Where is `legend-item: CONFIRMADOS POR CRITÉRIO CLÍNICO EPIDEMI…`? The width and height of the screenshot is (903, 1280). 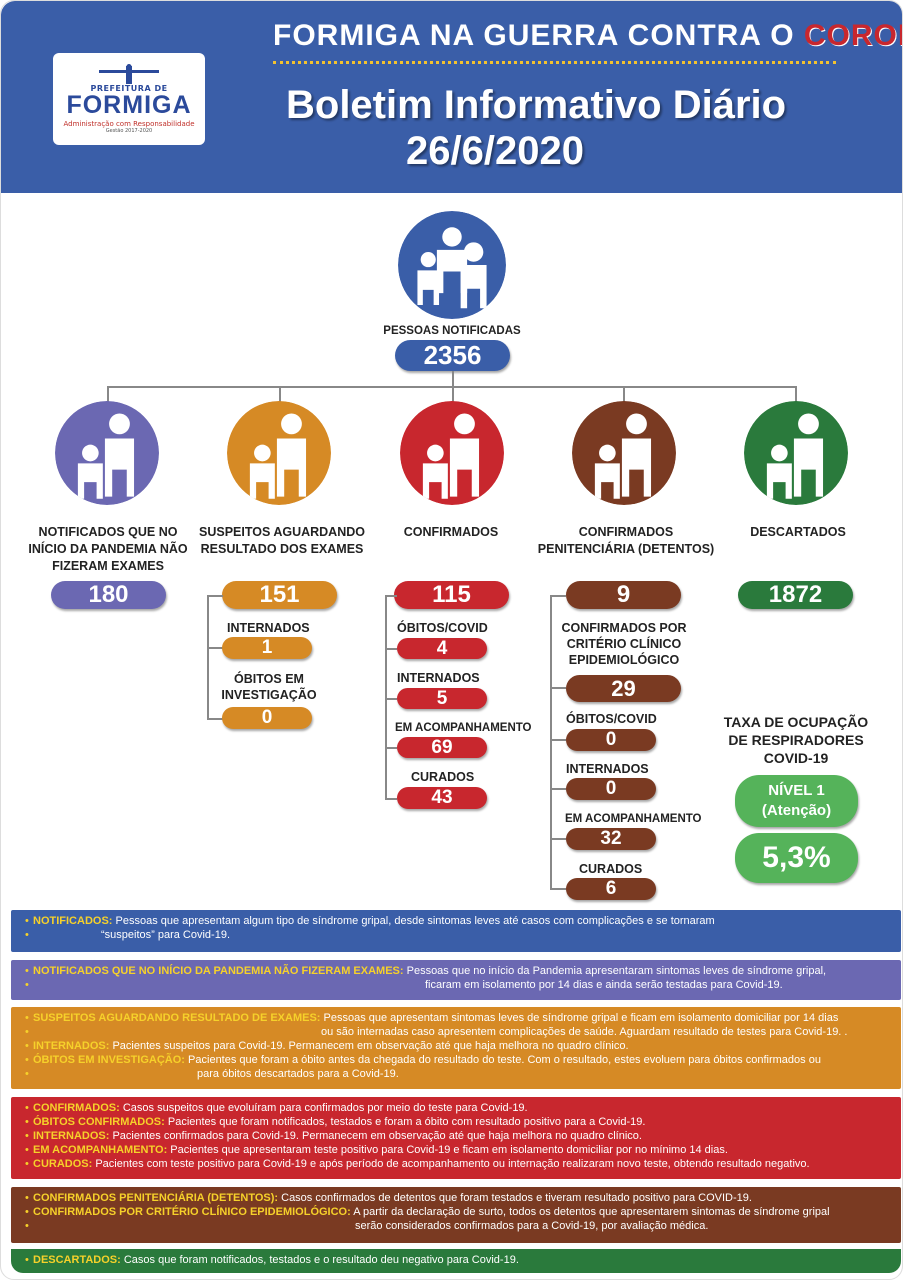 legend-item: CONFIRMADOS POR CRITÉRIO CLÍNICO EPIDEMI… is located at coordinates (458, 1212).